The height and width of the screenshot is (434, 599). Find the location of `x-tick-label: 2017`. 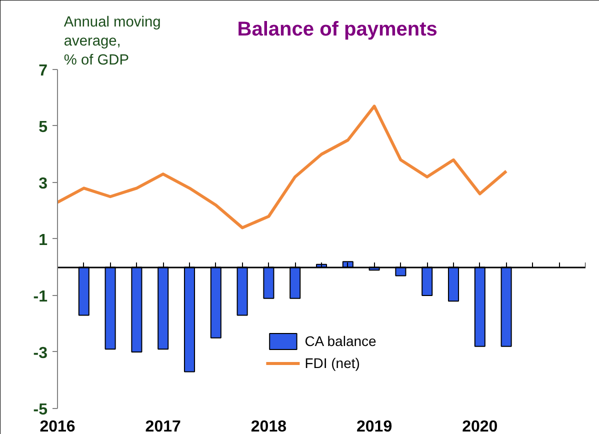

x-tick-label: 2017 is located at coordinates (163, 426).